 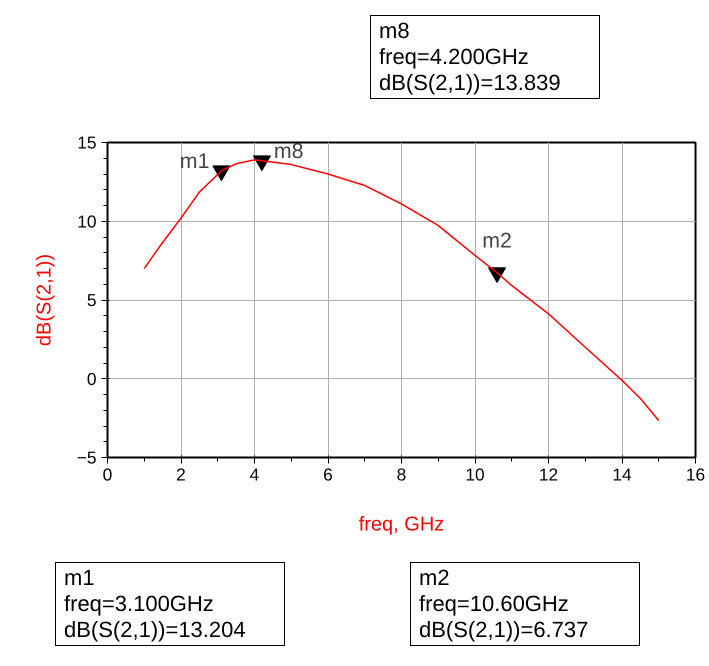 What do you see at coordinates (548, 474) in the screenshot?
I see `x-tick-label: 12` at bounding box center [548, 474].